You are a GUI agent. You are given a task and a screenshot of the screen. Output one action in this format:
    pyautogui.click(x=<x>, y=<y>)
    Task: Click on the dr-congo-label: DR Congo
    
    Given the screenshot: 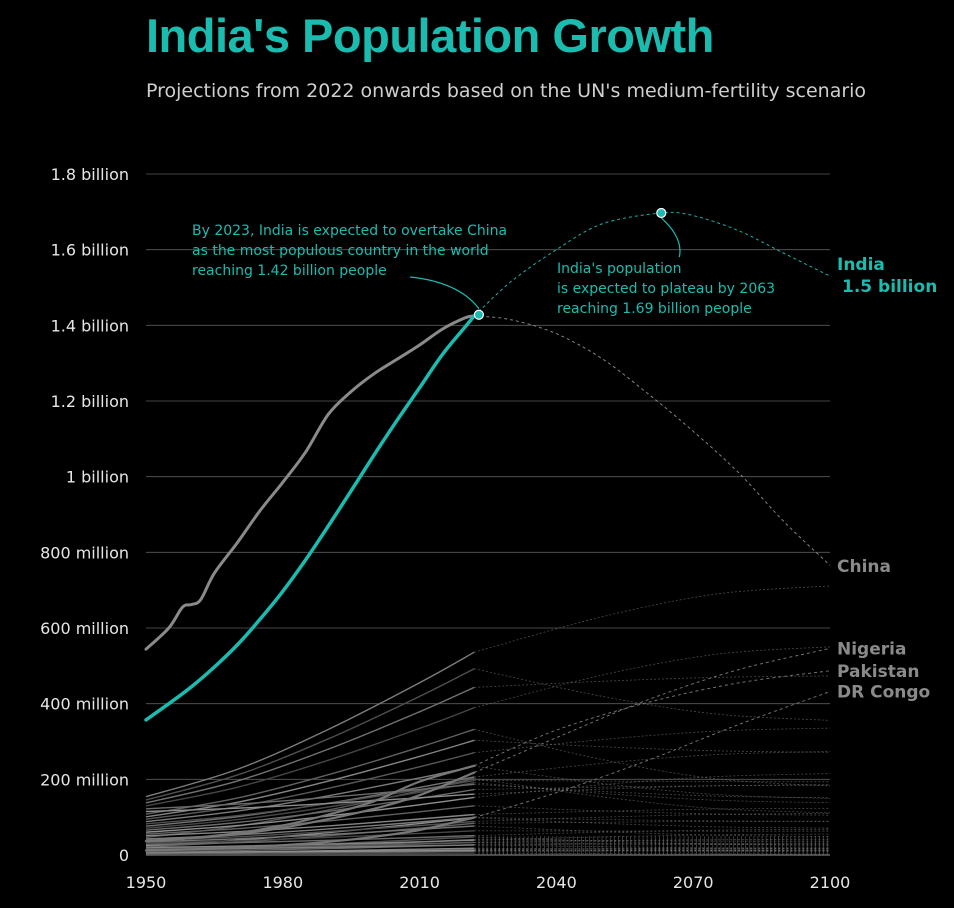 What is the action you would take?
    pyautogui.click(x=883, y=693)
    